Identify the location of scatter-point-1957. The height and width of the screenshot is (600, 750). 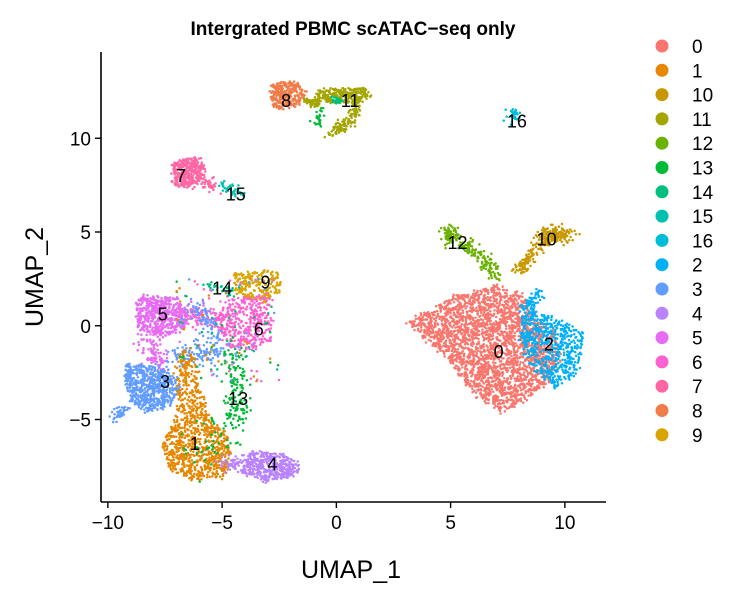
(503, 338).